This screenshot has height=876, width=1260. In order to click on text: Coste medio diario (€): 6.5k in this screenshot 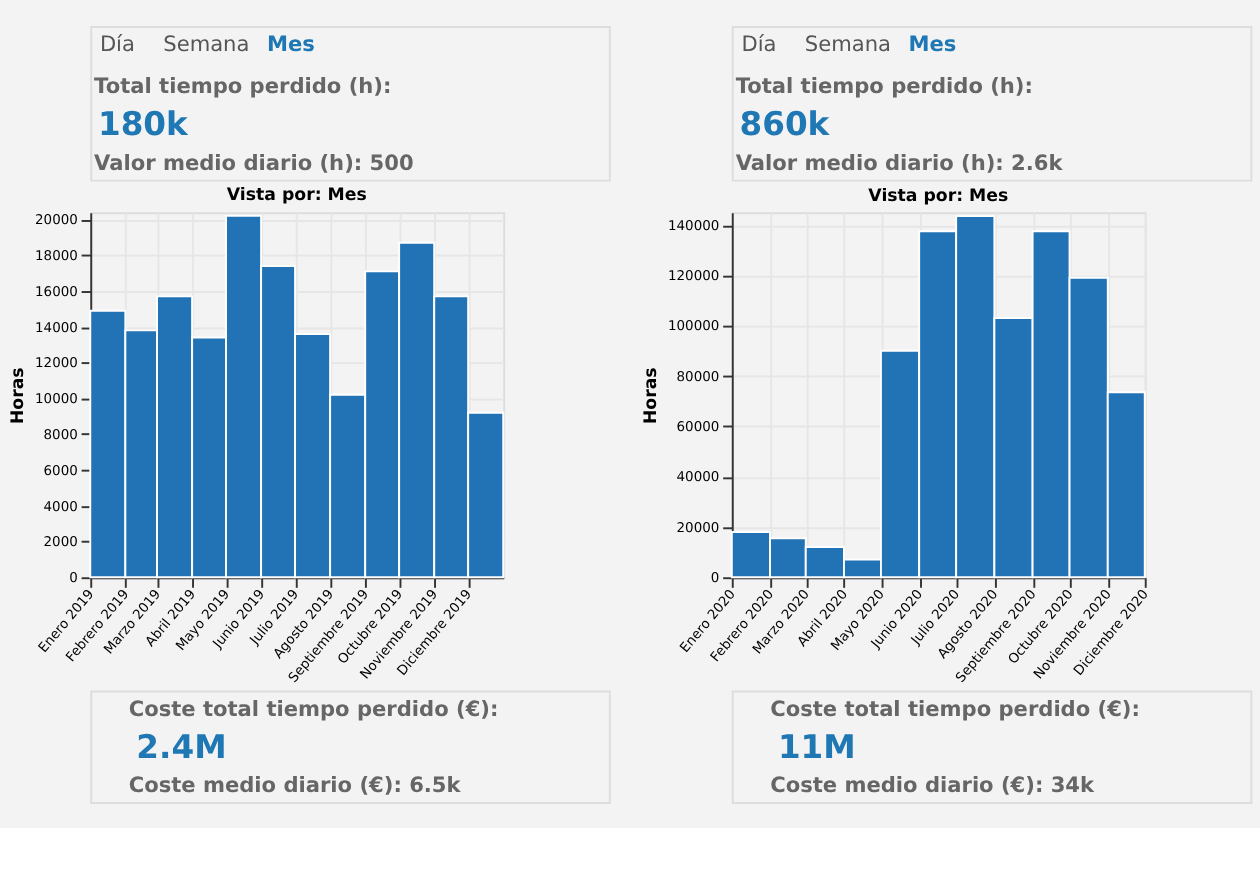, I will do `click(295, 786)`.